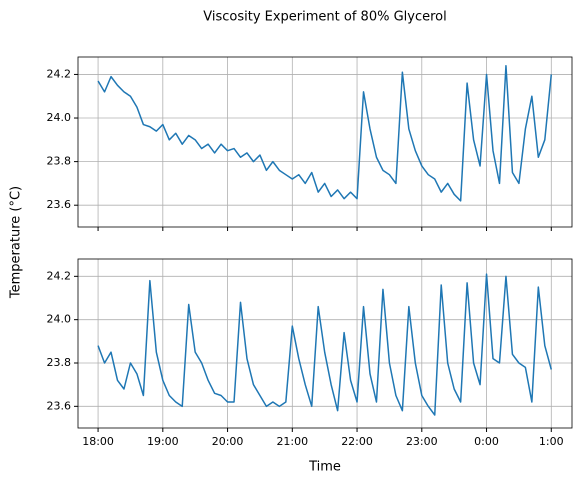 The image size is (583, 485). Describe the element at coordinates (551, 441) in the screenshot. I see `x-tick-label: 1:00` at that location.